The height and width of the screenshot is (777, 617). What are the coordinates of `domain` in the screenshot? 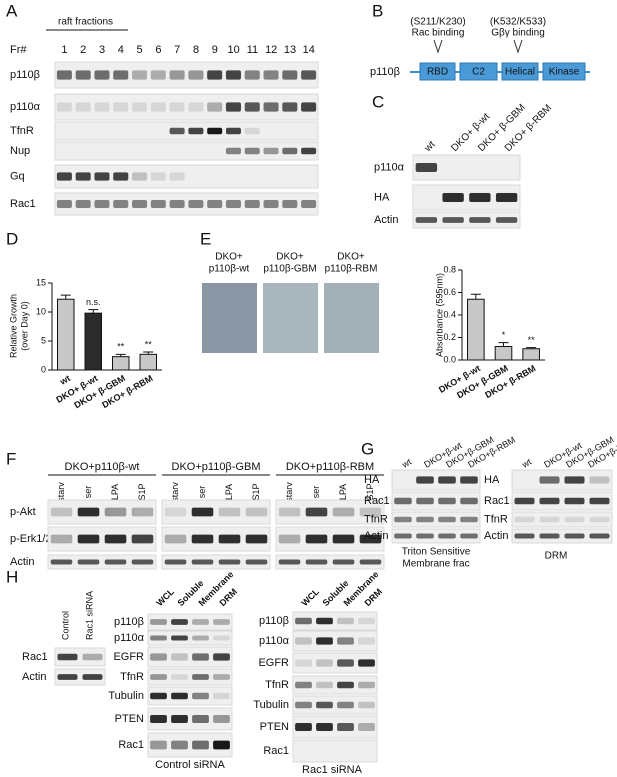 It's located at (437, 71).